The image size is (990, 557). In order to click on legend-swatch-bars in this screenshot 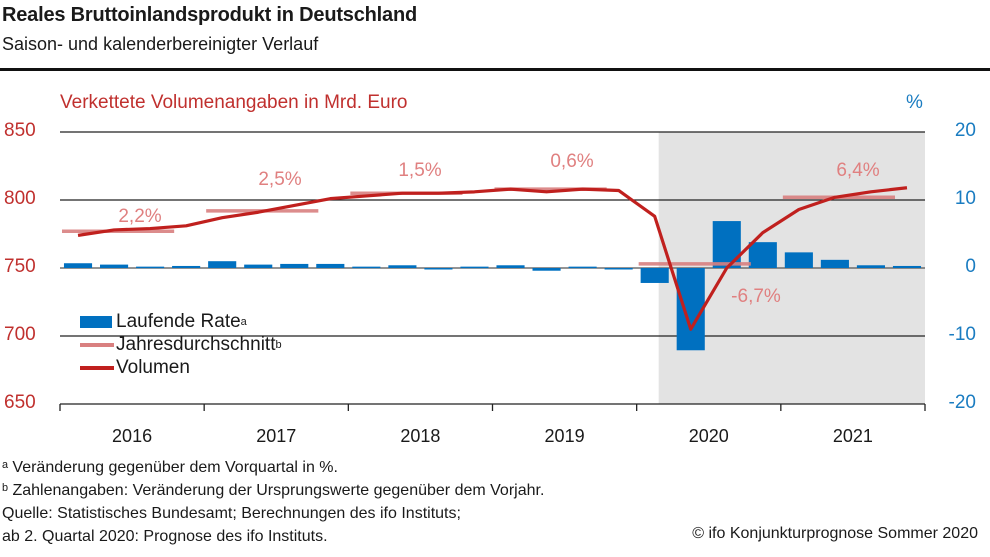, I will do `click(96, 321)`.